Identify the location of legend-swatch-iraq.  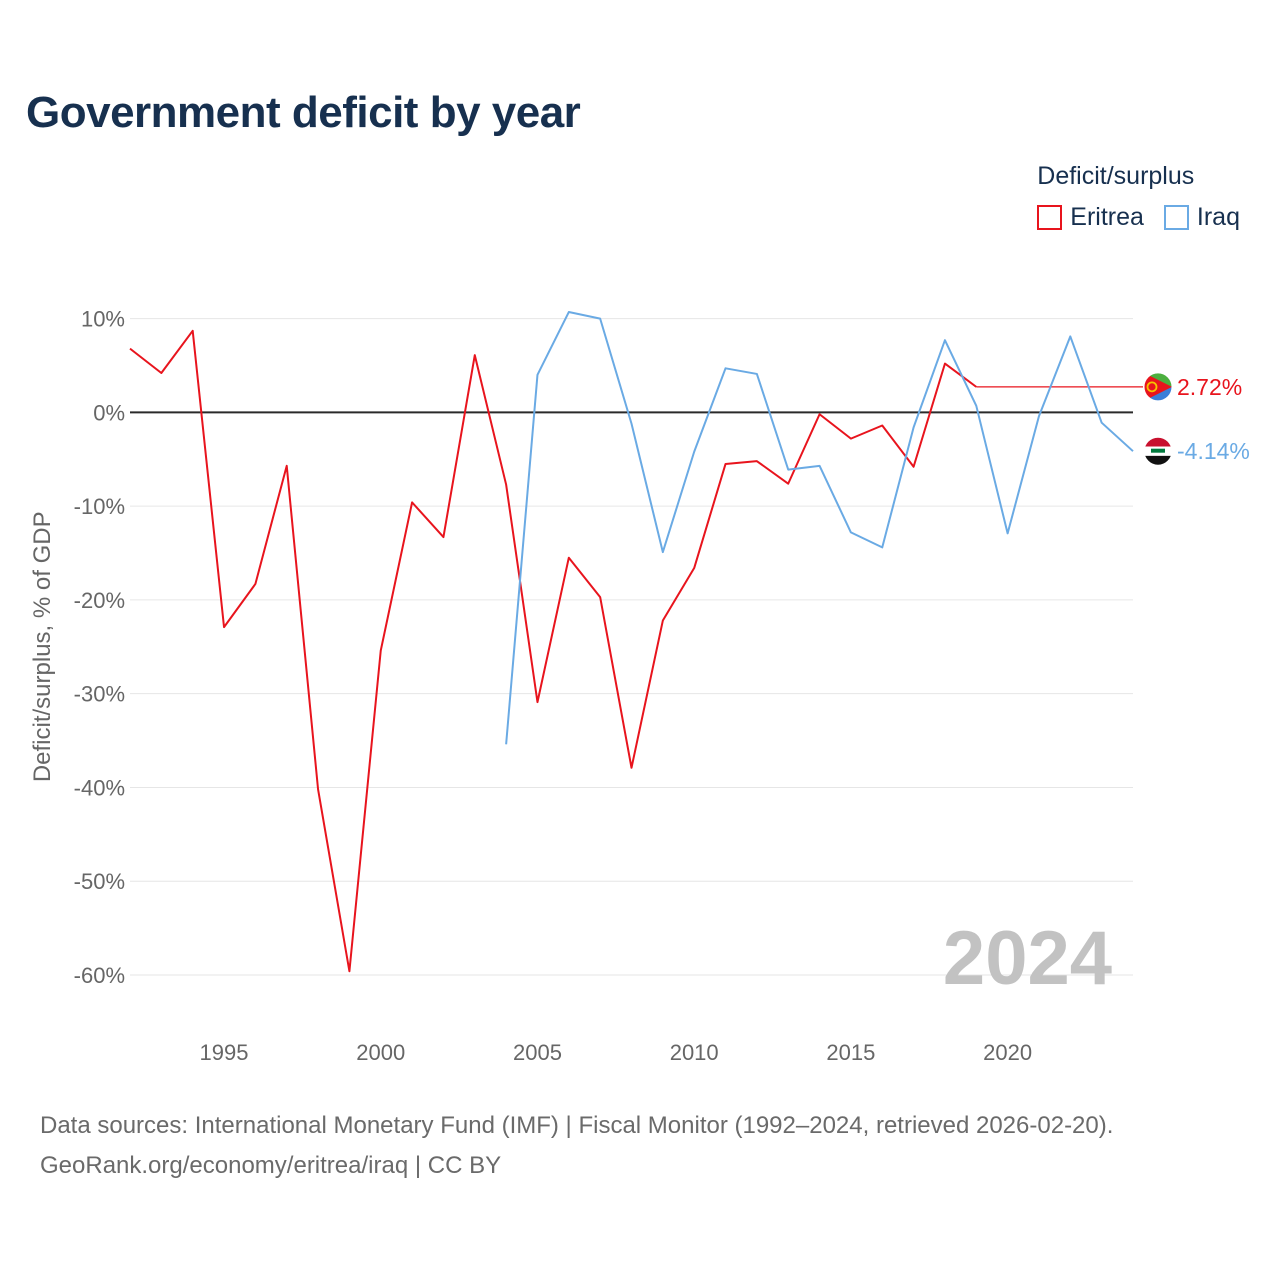
(1176, 217).